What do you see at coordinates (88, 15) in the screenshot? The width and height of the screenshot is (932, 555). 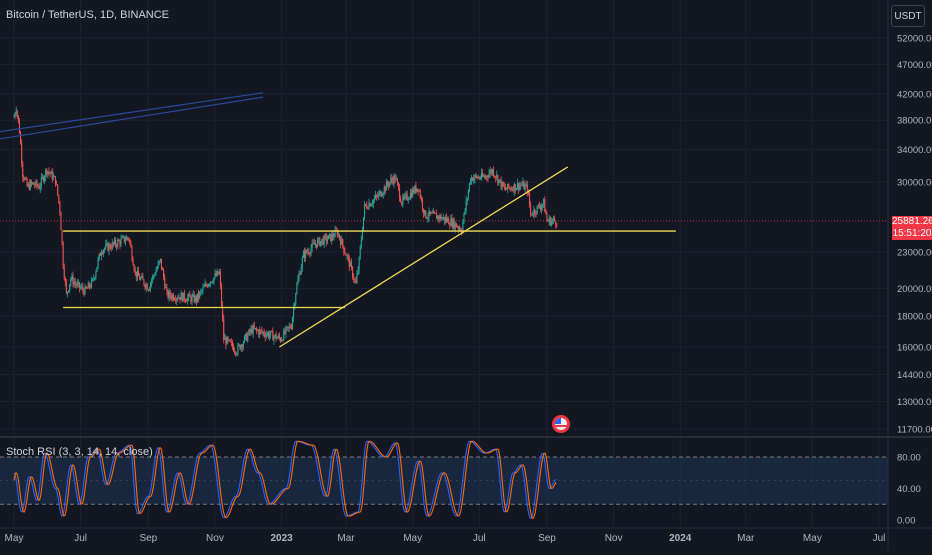 I see `symbol-title: Bitcoin / TetherUS, 1D, BINANCE` at bounding box center [88, 15].